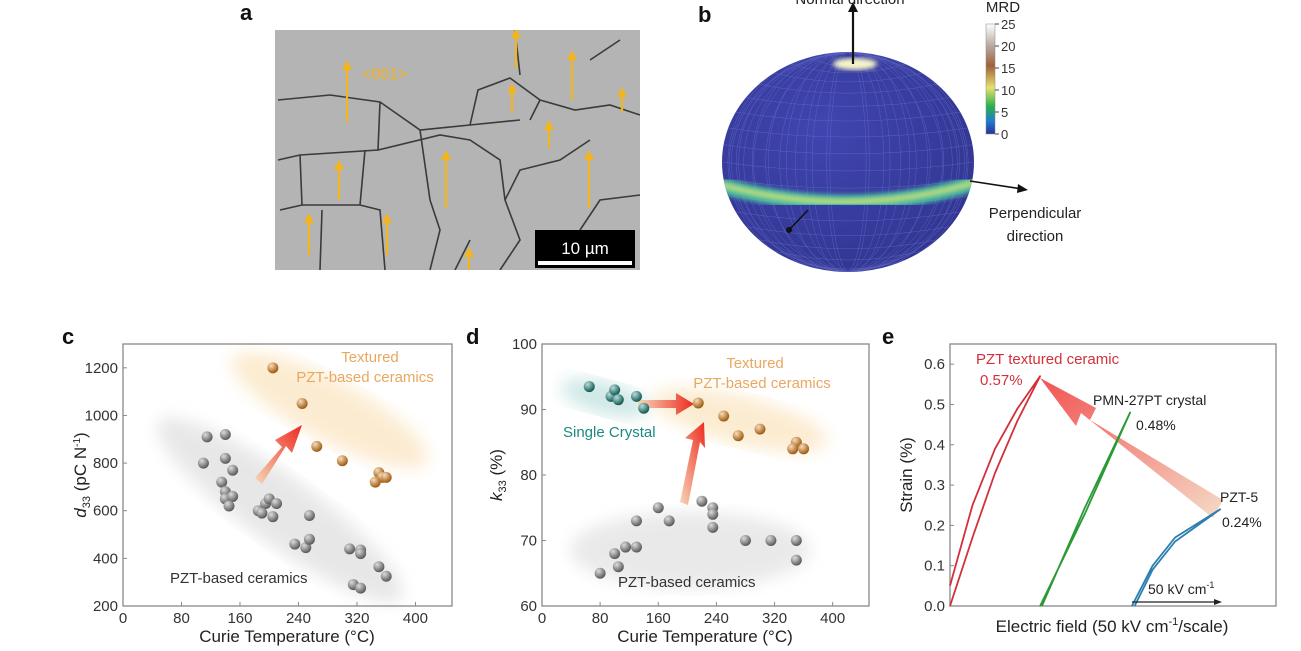 This screenshot has height=651, width=1301. I want to click on x-axis-label-d: Curie Temperature (°C), so click(705, 636).